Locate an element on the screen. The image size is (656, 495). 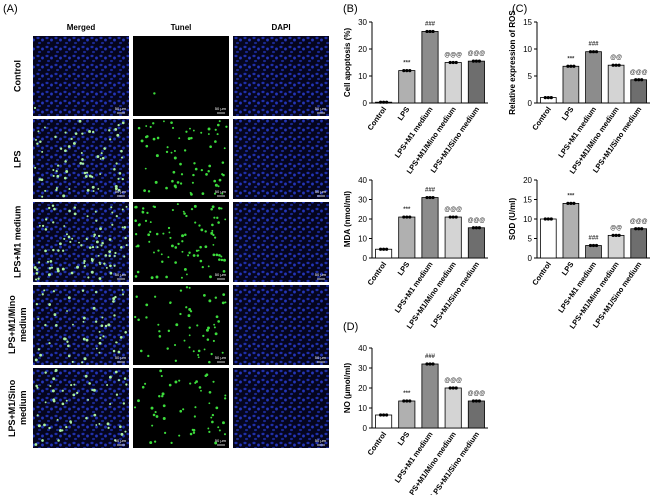
scale-bar-label: 50 μm is located at coordinates (121, 191).